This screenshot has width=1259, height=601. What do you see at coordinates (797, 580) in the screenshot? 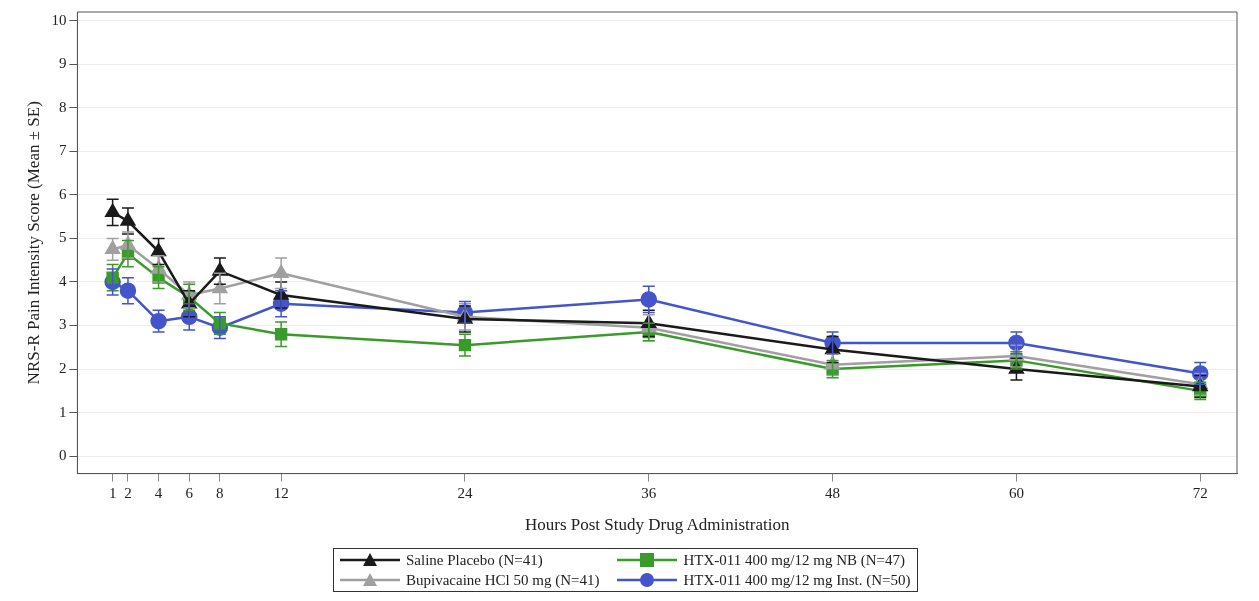
I see `legend-label: HTX-011 400 mg/12 mg Inst. (N=50)` at bounding box center [797, 580].